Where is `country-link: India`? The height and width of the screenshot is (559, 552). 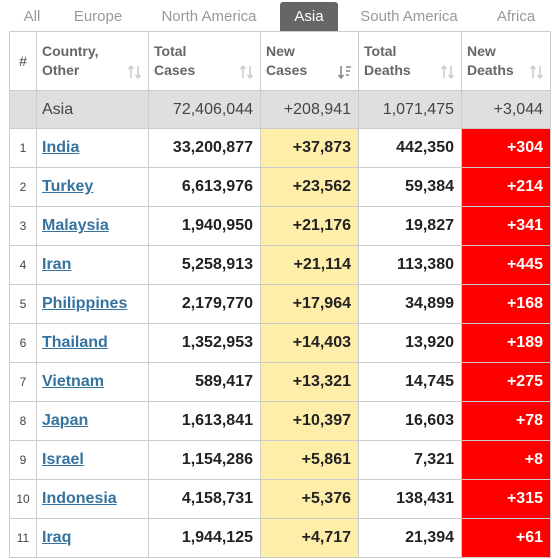 country-link: India is located at coordinates (61, 147).